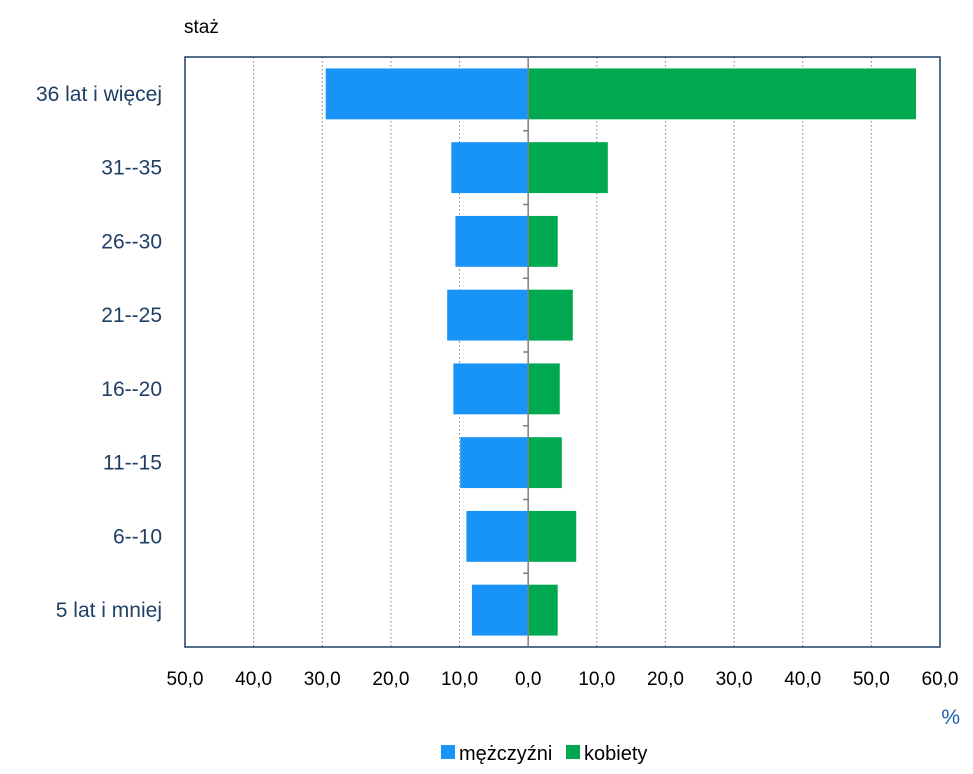 The height and width of the screenshot is (774, 973). What do you see at coordinates (940, 679) in the screenshot?
I see `x-tick-label: 60,0` at bounding box center [940, 679].